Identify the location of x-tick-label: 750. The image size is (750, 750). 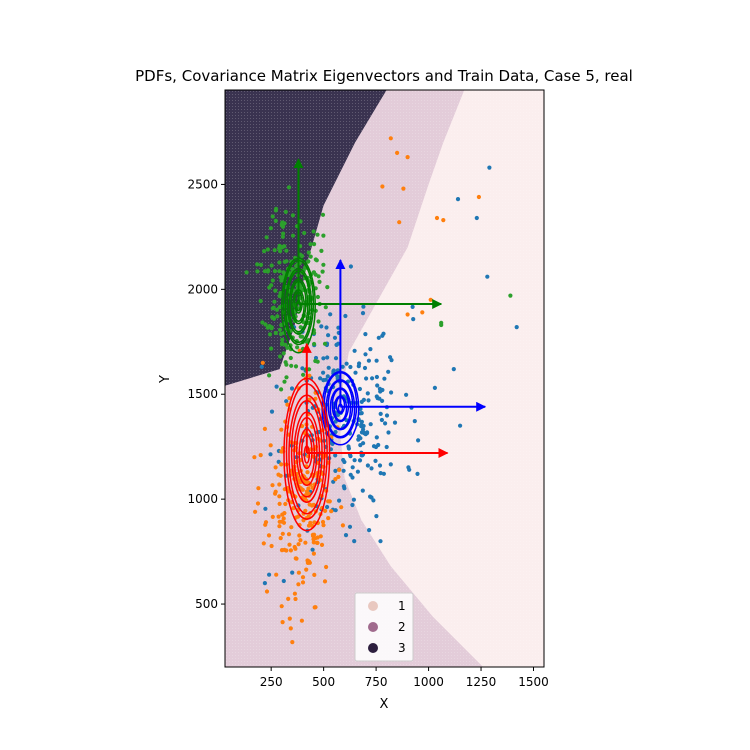
(376, 682).